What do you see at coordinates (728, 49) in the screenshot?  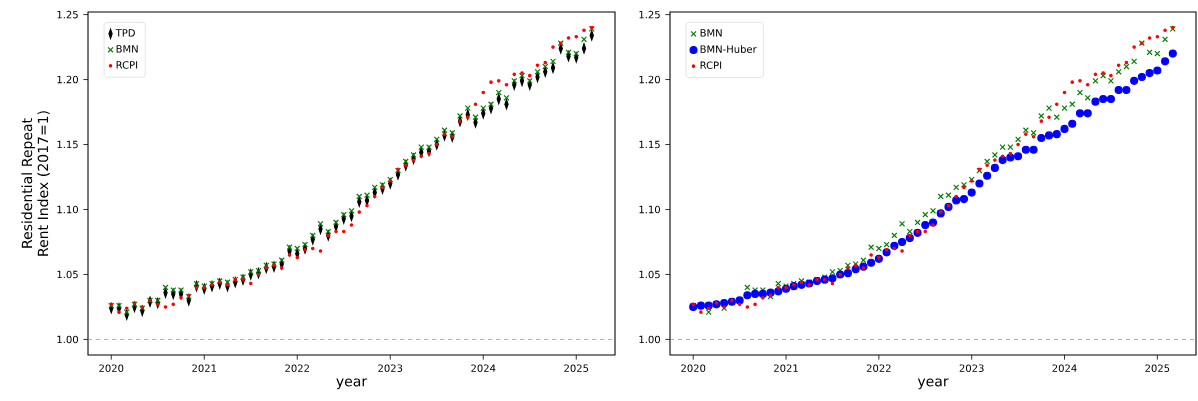 I see `legend-label: BMN-Huber` at bounding box center [728, 49].